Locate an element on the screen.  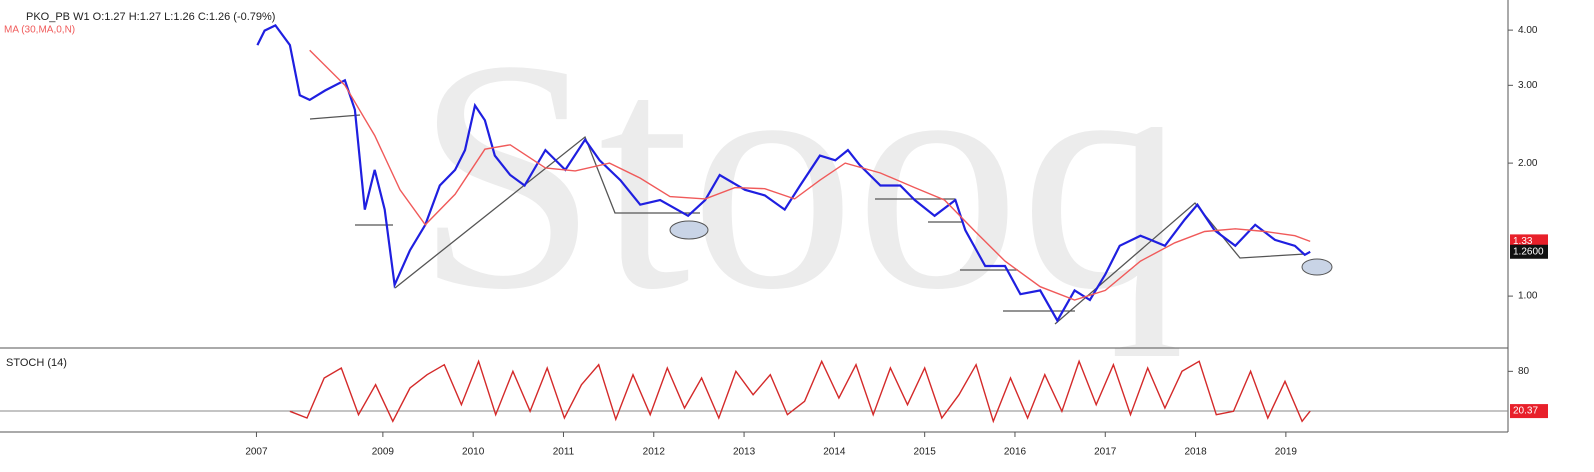
x-tick-label: 2018 is located at coordinates (1195, 452).